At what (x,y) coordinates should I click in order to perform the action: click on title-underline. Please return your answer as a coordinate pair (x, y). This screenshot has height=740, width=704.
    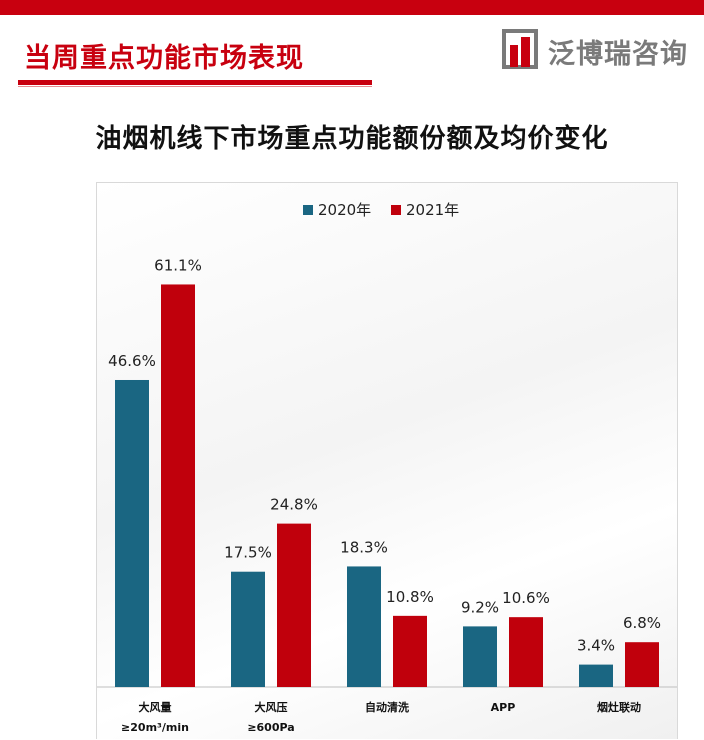
    Looking at the image, I should click on (195, 82).